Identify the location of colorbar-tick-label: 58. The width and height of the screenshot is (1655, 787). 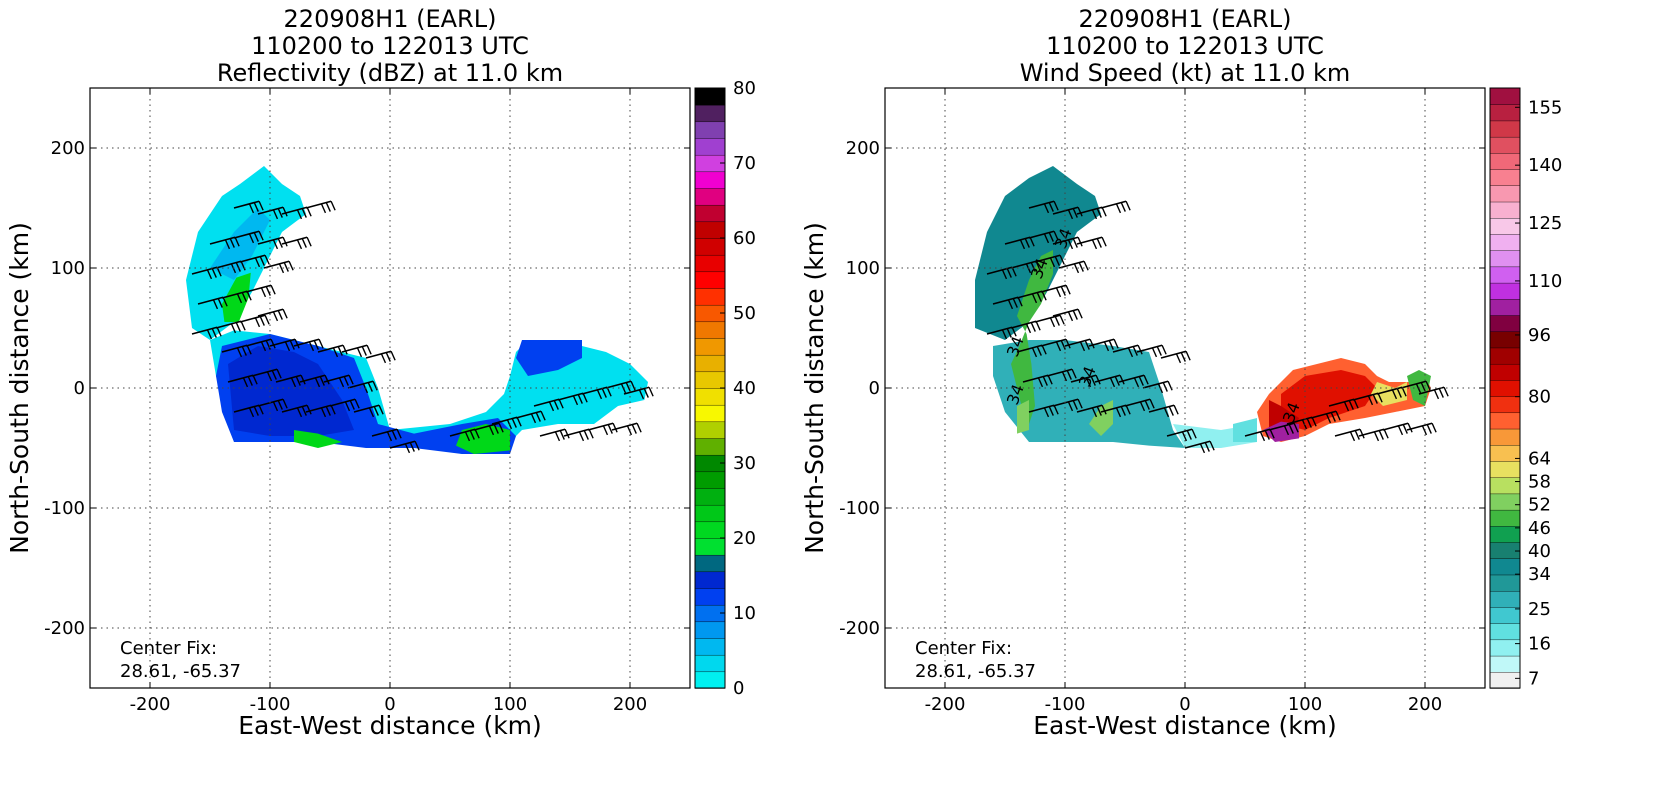
(1539, 482).